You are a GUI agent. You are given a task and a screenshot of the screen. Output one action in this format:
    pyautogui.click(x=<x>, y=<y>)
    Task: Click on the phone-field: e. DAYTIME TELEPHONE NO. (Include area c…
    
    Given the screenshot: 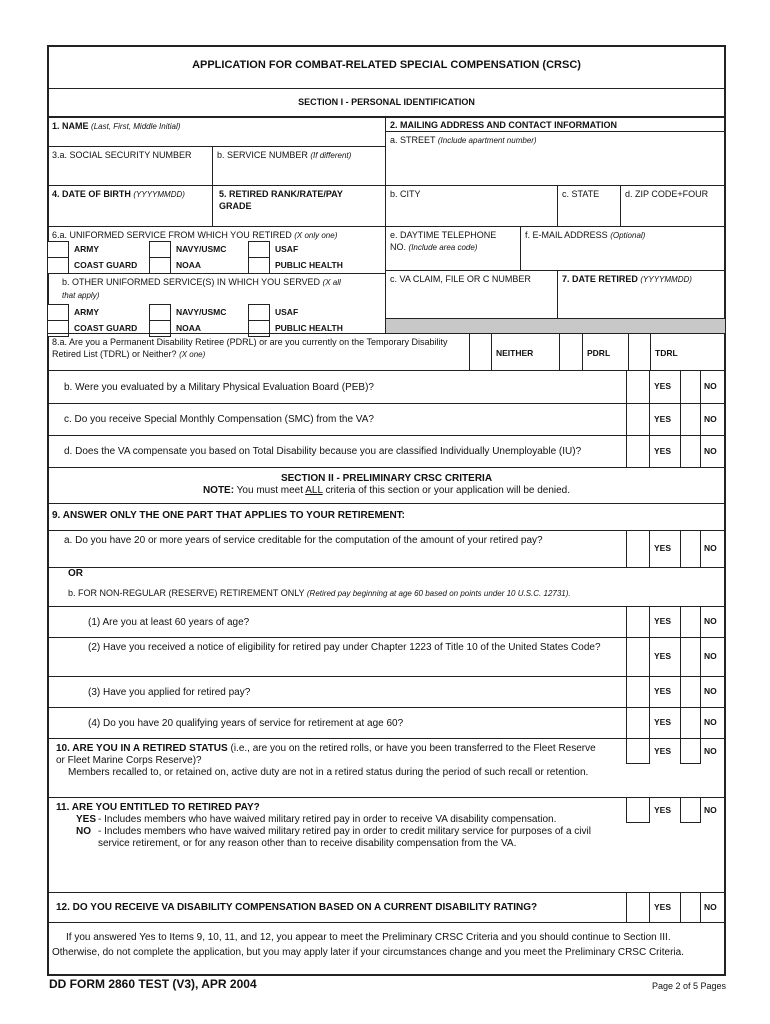 What is the action you would take?
    pyautogui.click(x=453, y=248)
    